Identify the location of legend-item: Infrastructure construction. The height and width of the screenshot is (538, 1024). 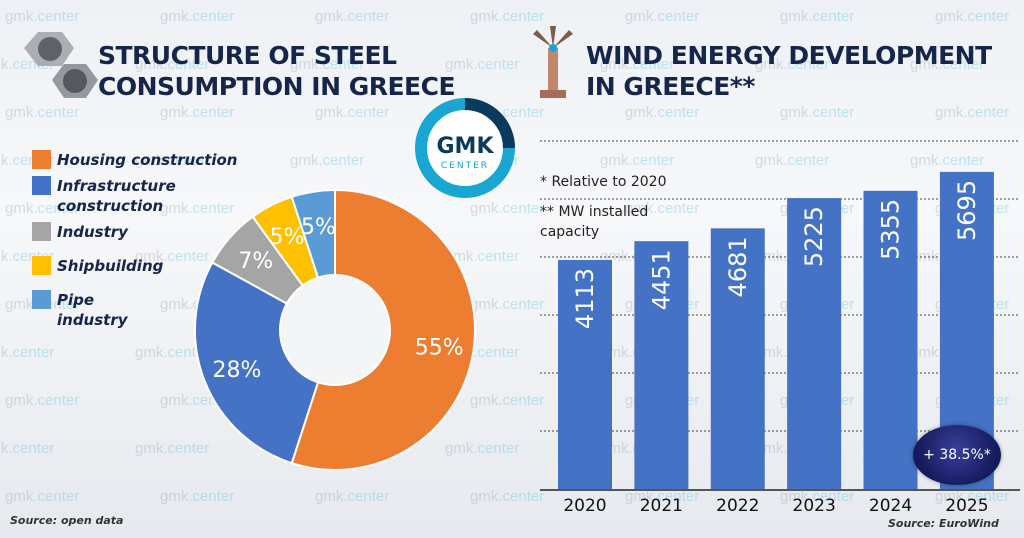
(144, 196).